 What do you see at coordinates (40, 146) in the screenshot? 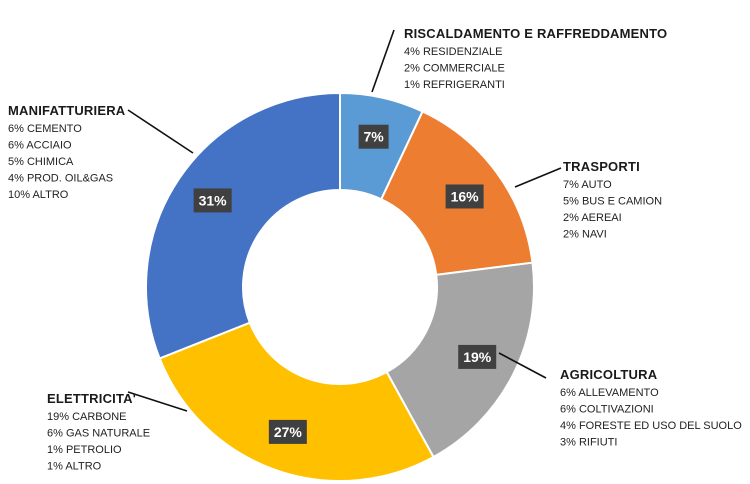
I see `category-detail: 6% ACCIAIO` at bounding box center [40, 146].